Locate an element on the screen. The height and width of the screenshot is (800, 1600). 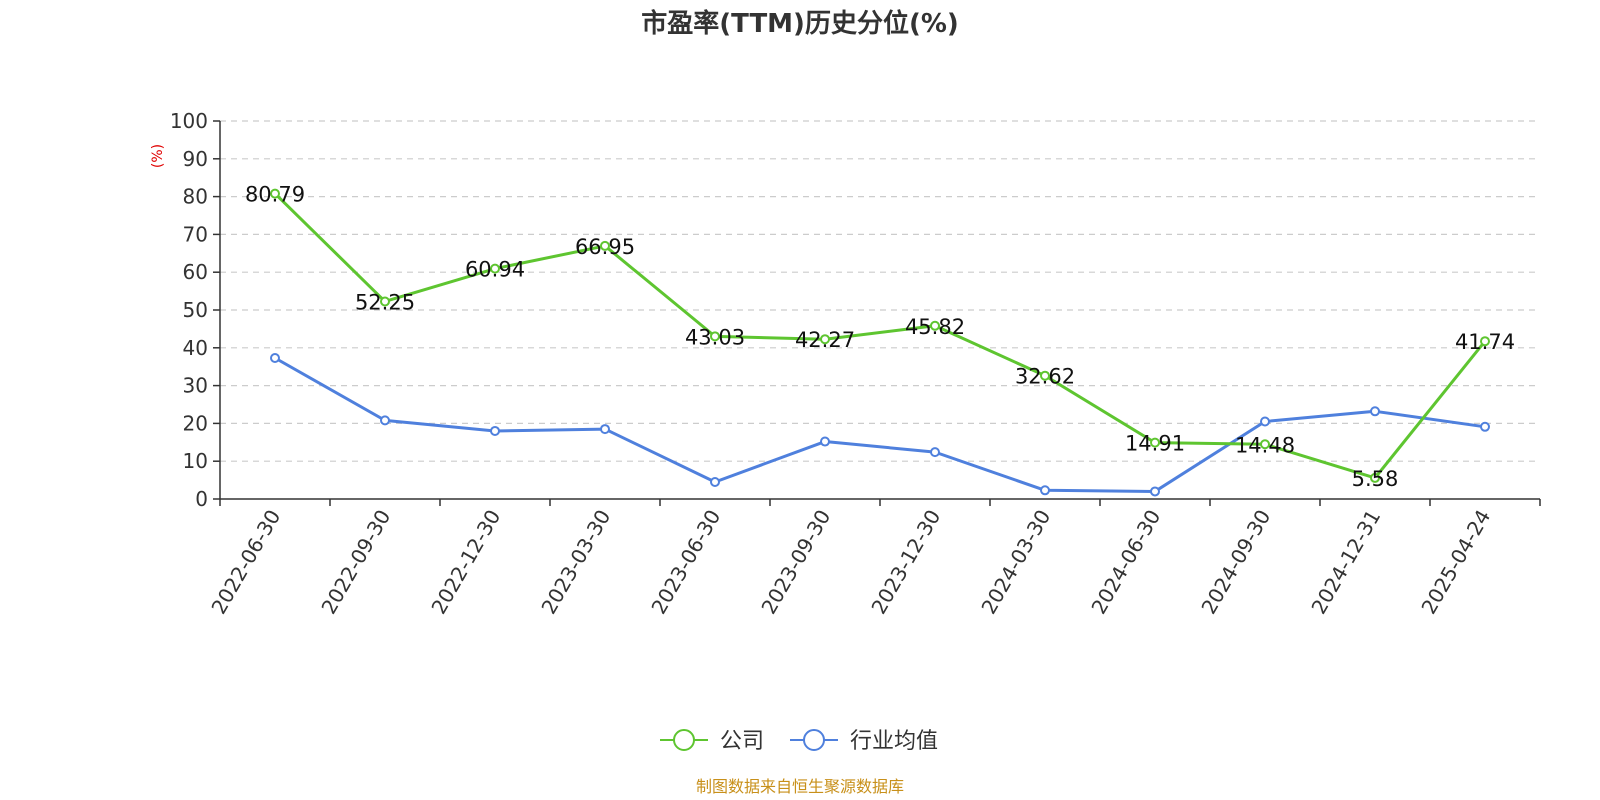
y-axis-unit: (%) is located at coordinates (158, 156).